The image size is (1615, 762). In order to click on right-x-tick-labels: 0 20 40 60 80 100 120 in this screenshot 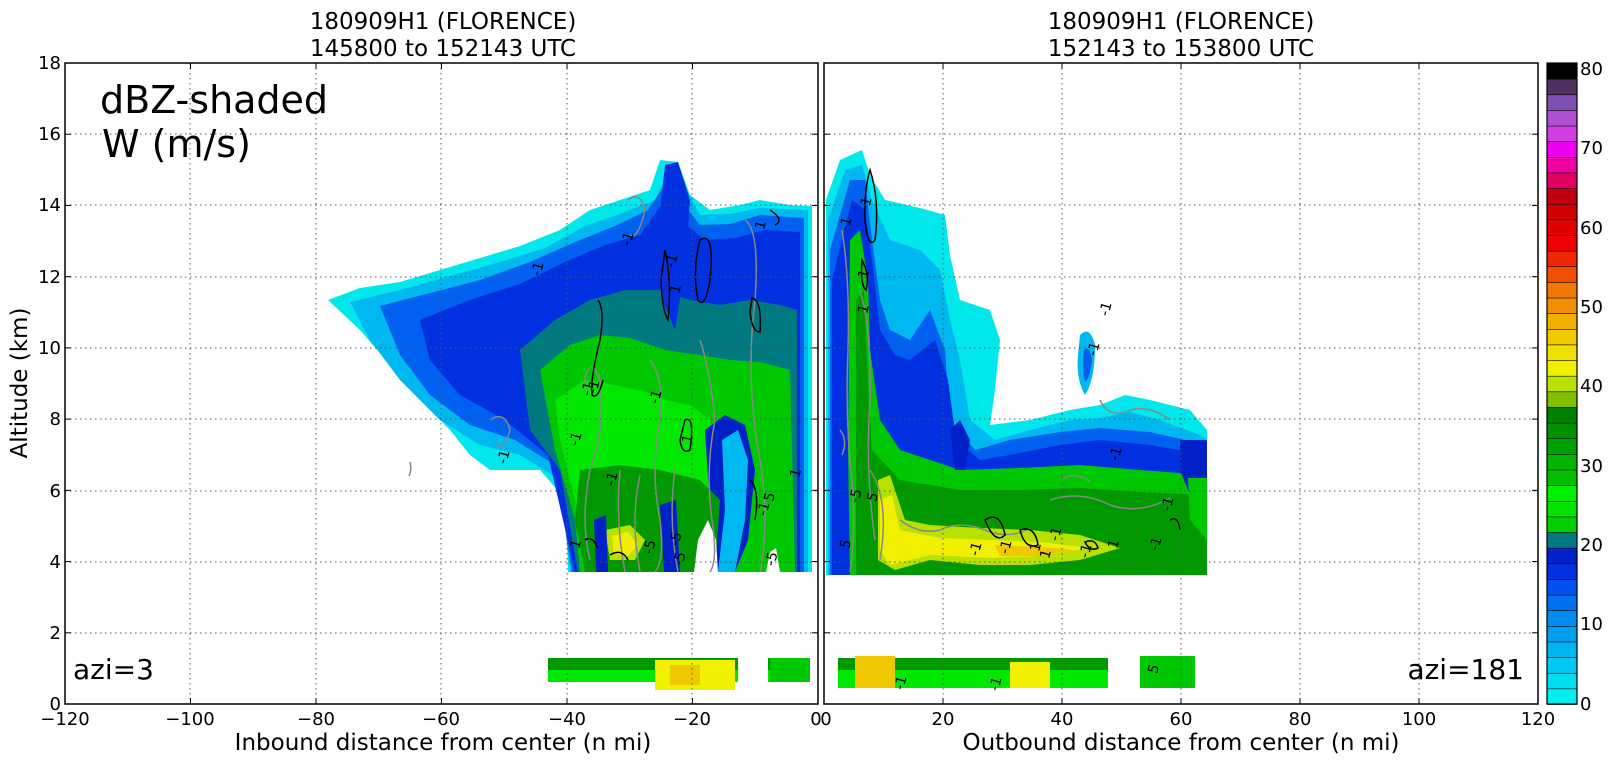, I will do `click(1187, 719)`.